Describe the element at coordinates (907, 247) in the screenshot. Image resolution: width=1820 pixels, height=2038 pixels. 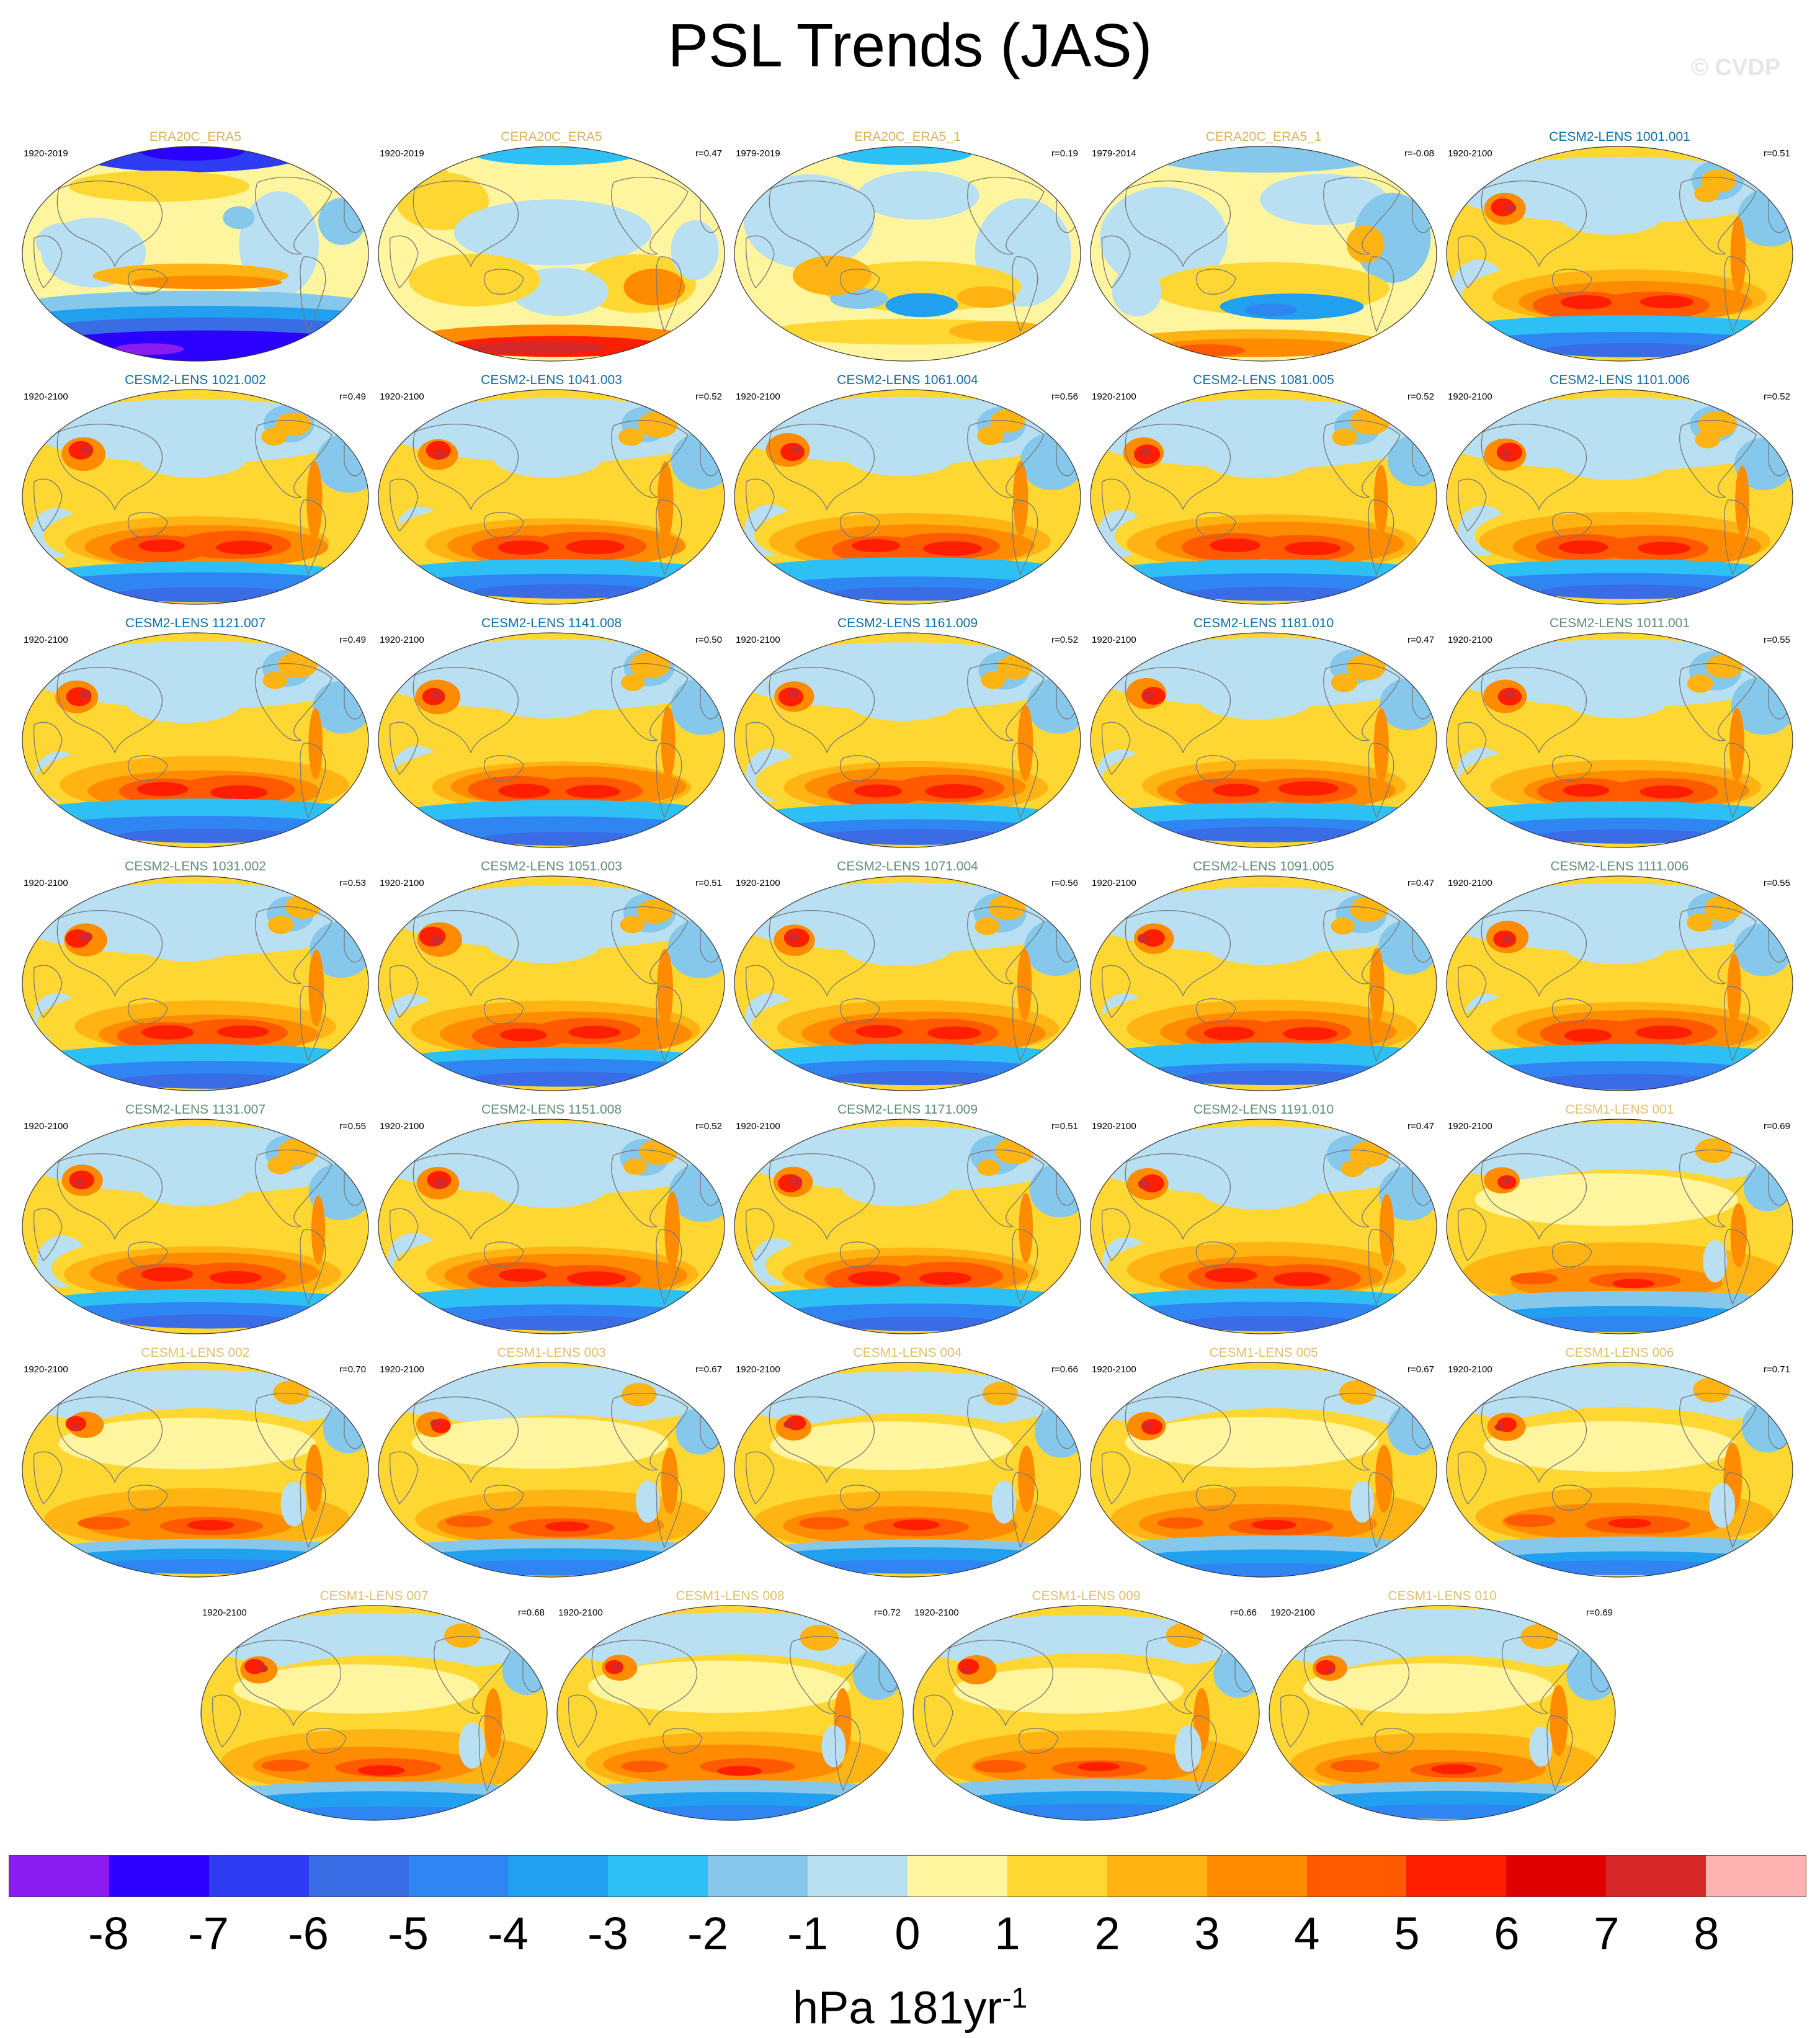
I see `map-panel: ERA20C_ERA5_1 1979-2019 r=0.19` at that location.